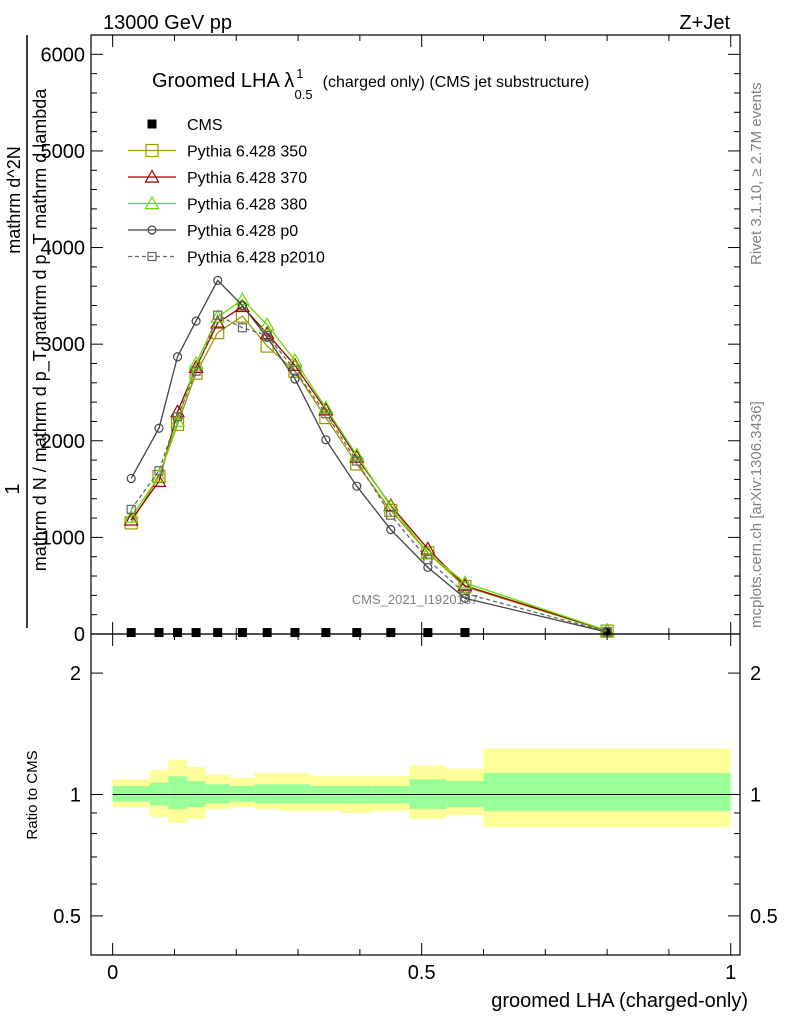  What do you see at coordinates (167, 23) in the screenshot?
I see `header-left: 13000 GeV pp` at bounding box center [167, 23].